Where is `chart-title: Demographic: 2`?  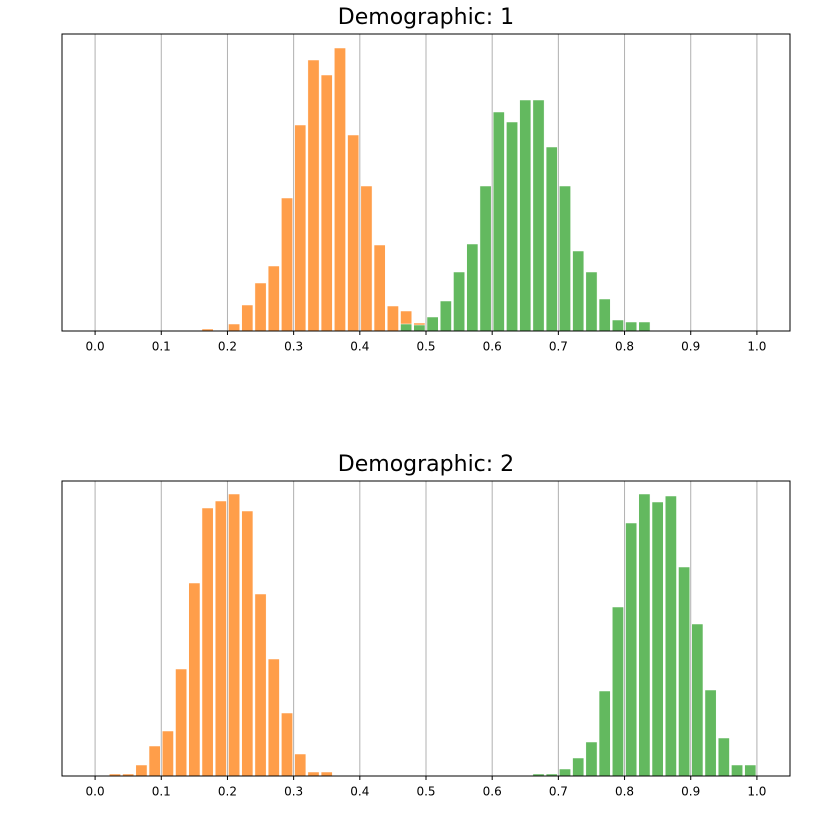
chart-title: Demographic: 2 is located at coordinates (426, 464).